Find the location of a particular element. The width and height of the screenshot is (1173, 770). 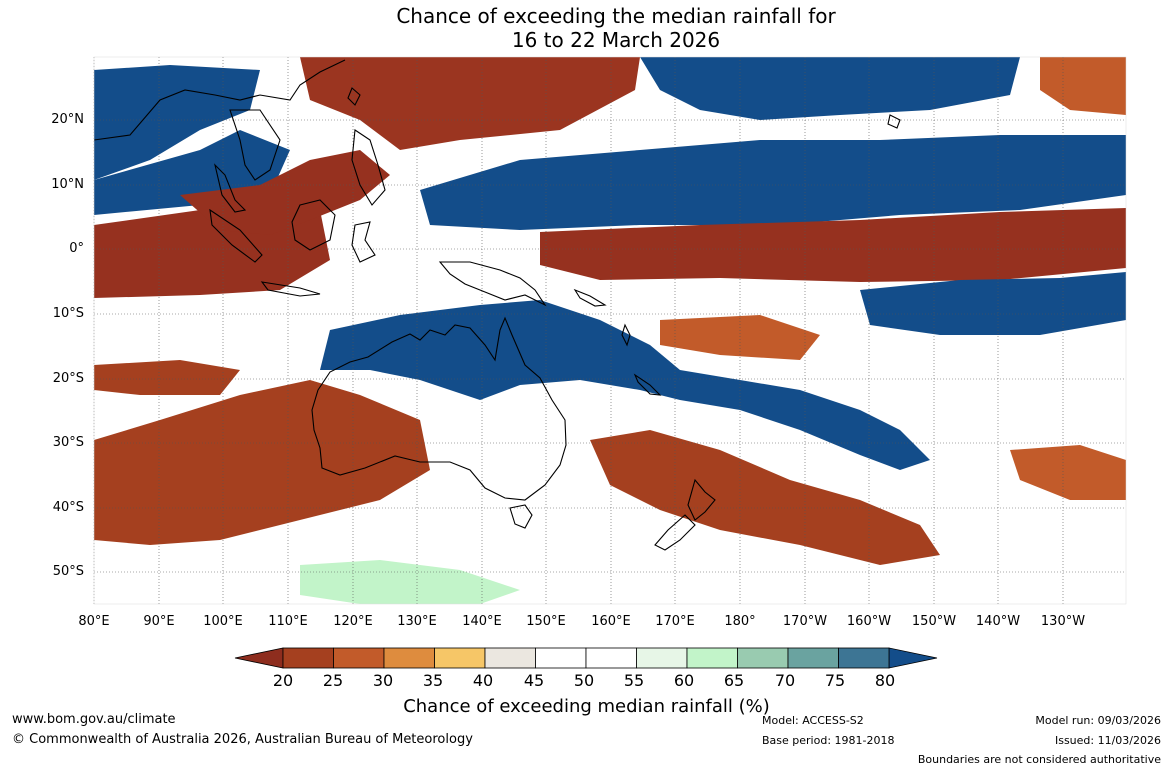

colorbar-tick-80: 80 is located at coordinates (885, 680).